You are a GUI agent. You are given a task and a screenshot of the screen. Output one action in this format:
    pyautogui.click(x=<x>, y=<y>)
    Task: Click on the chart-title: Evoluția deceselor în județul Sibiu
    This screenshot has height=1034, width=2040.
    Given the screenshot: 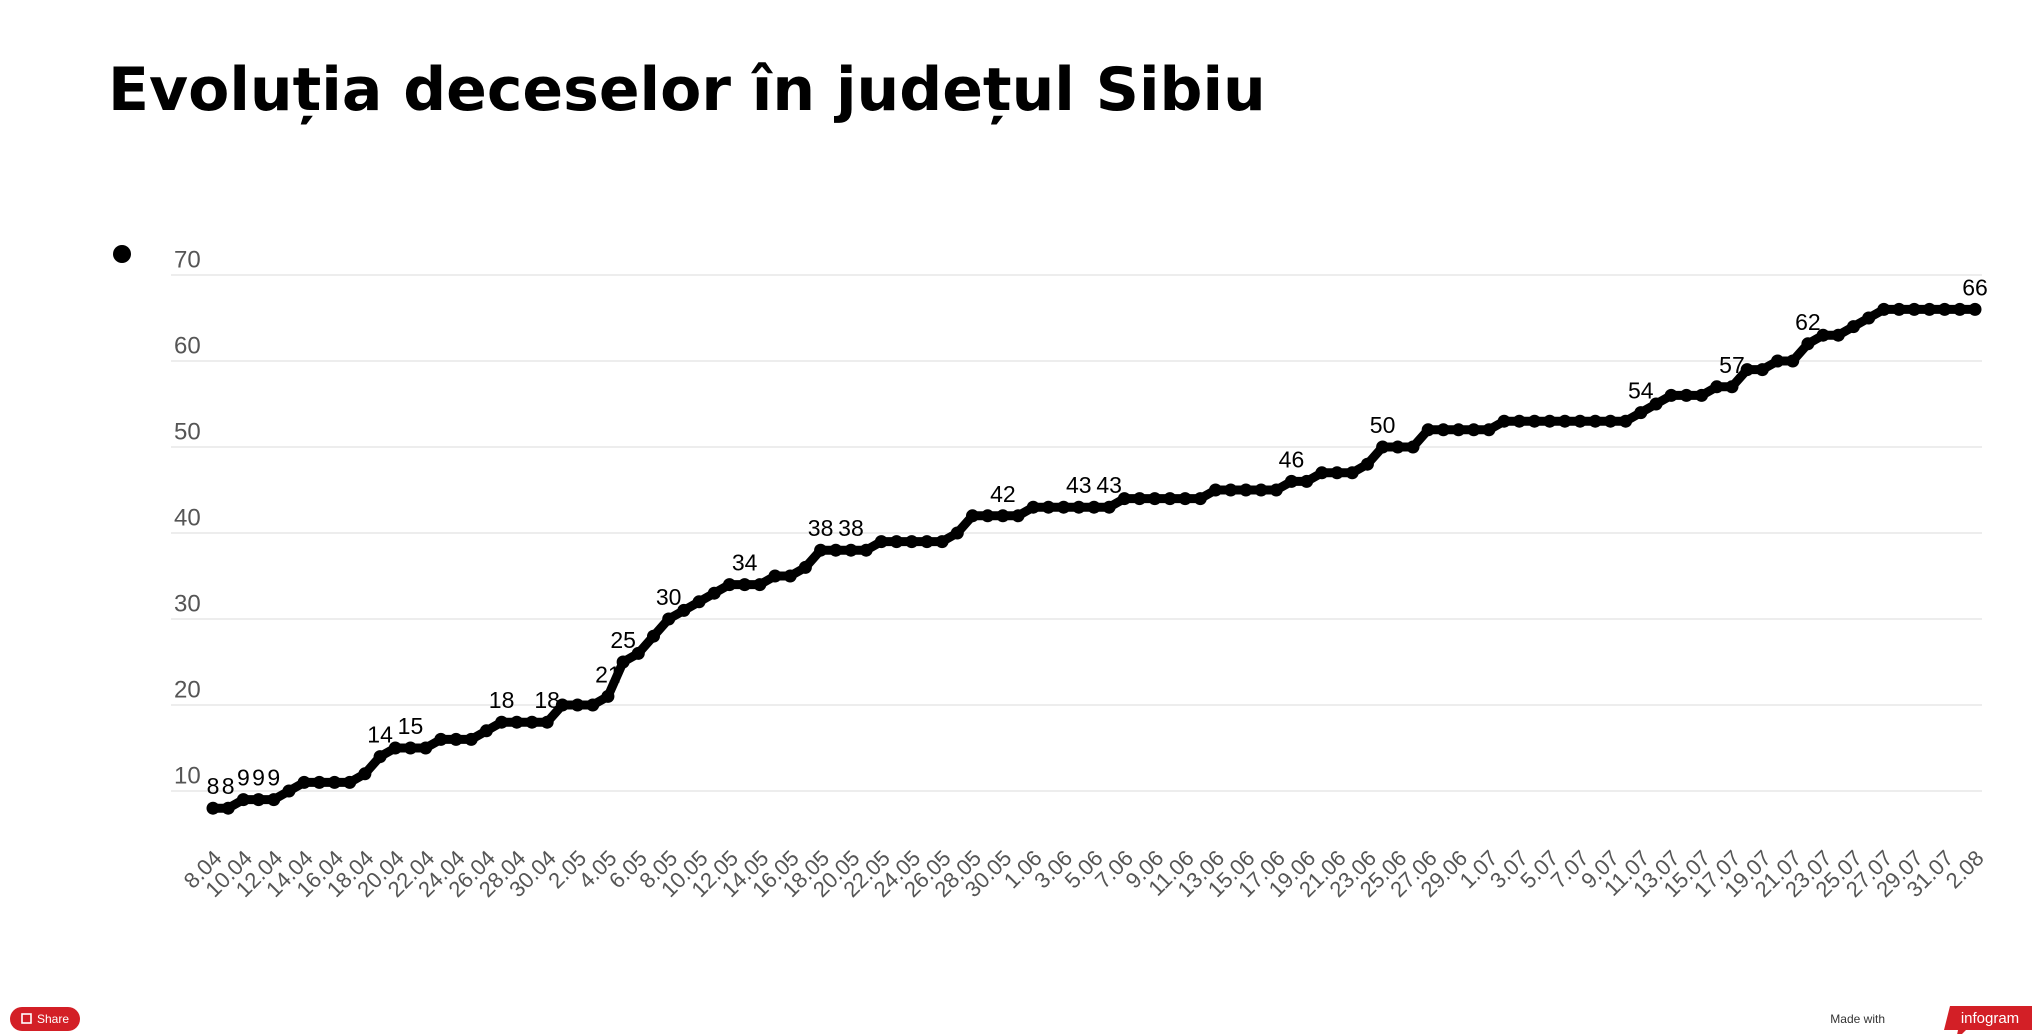 What is the action you would take?
    pyautogui.click(x=687, y=90)
    